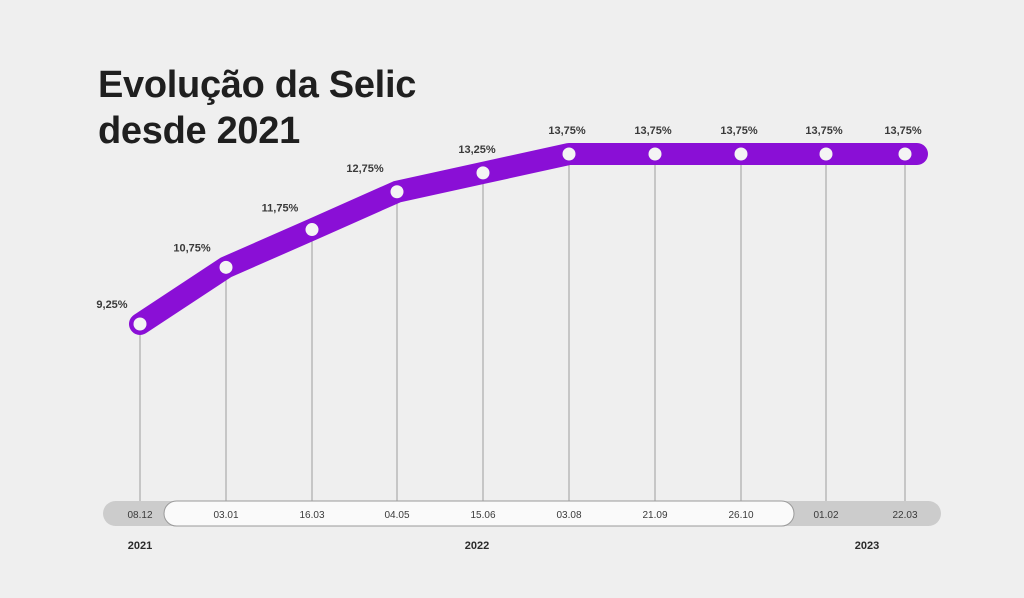  I want to click on timeline-bar, so click(522, 513).